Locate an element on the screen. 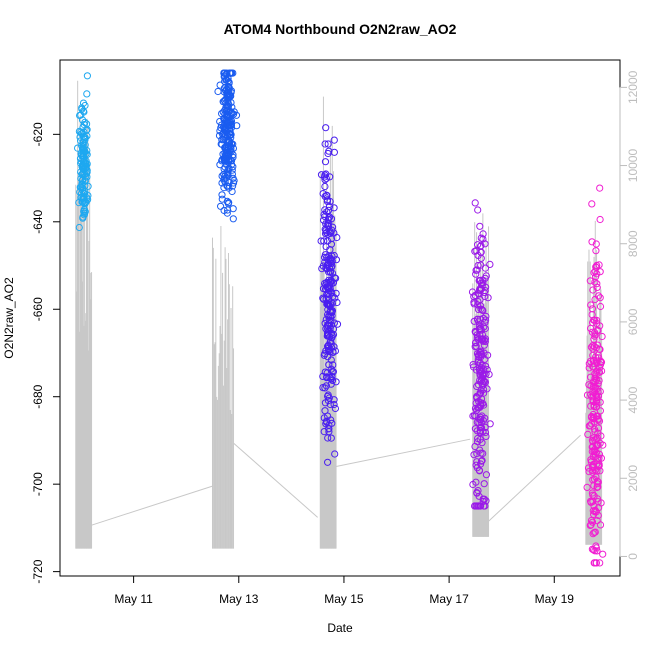 Image resolution: width=650 pixels, height=650 pixels. x-tick-label: May 17 is located at coordinates (449, 599).